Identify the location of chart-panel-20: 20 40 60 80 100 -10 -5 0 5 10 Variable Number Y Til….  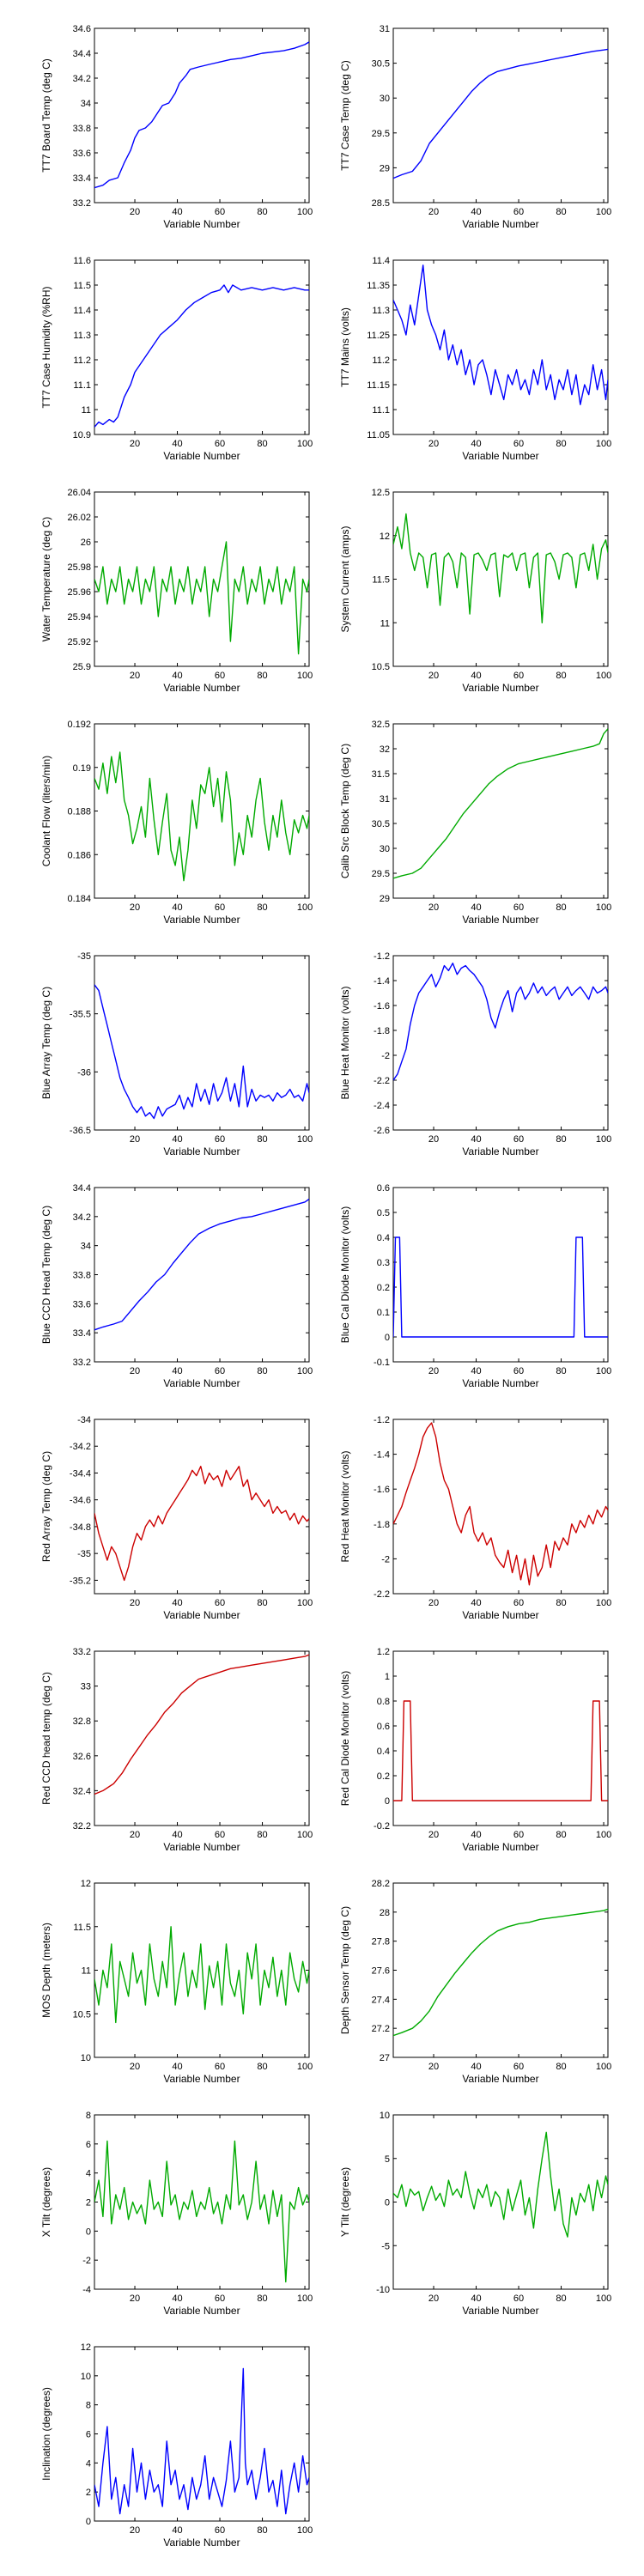
(475, 2214).